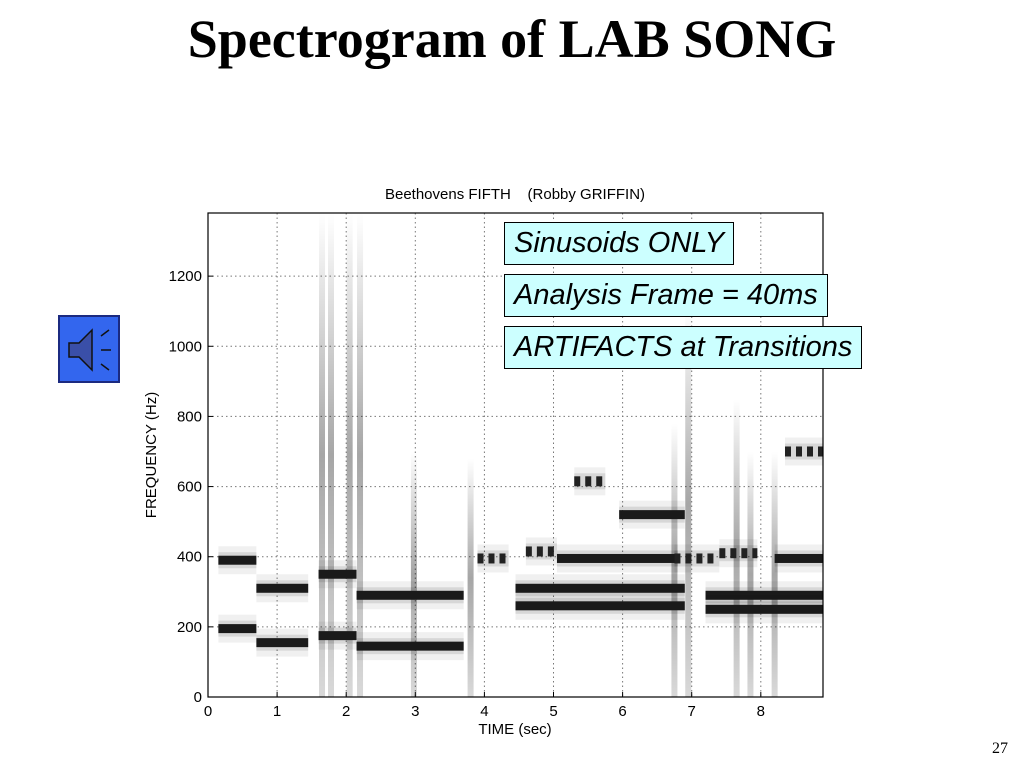  Describe the element at coordinates (683, 347) in the screenshot. I see `callout-artifacts: ARTIFACTS at Transitions` at that location.